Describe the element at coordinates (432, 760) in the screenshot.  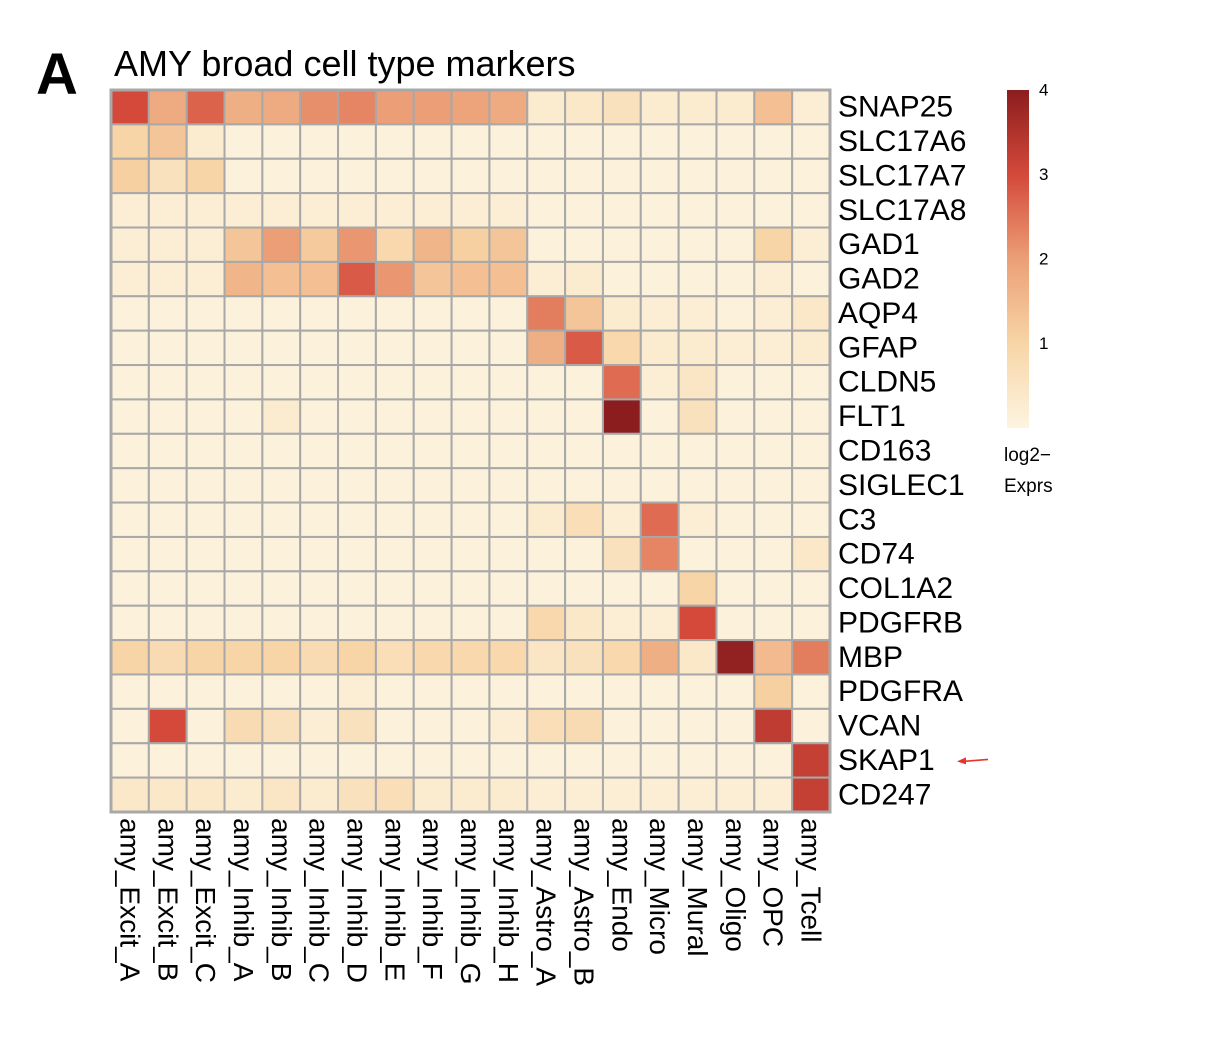
I see `cell-skap1-amy-inhib-f` at that location.